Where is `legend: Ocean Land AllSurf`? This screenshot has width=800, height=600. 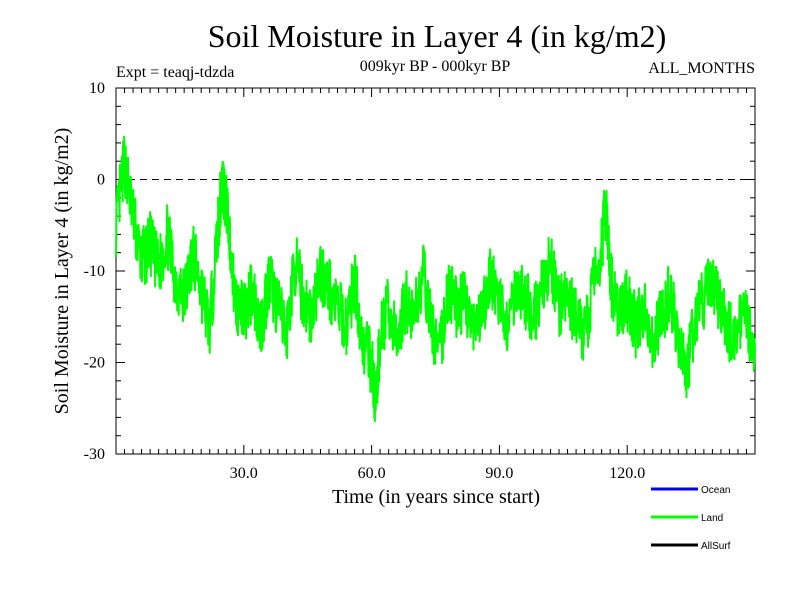
legend: Ocean Land AllSurf is located at coordinates (691, 518).